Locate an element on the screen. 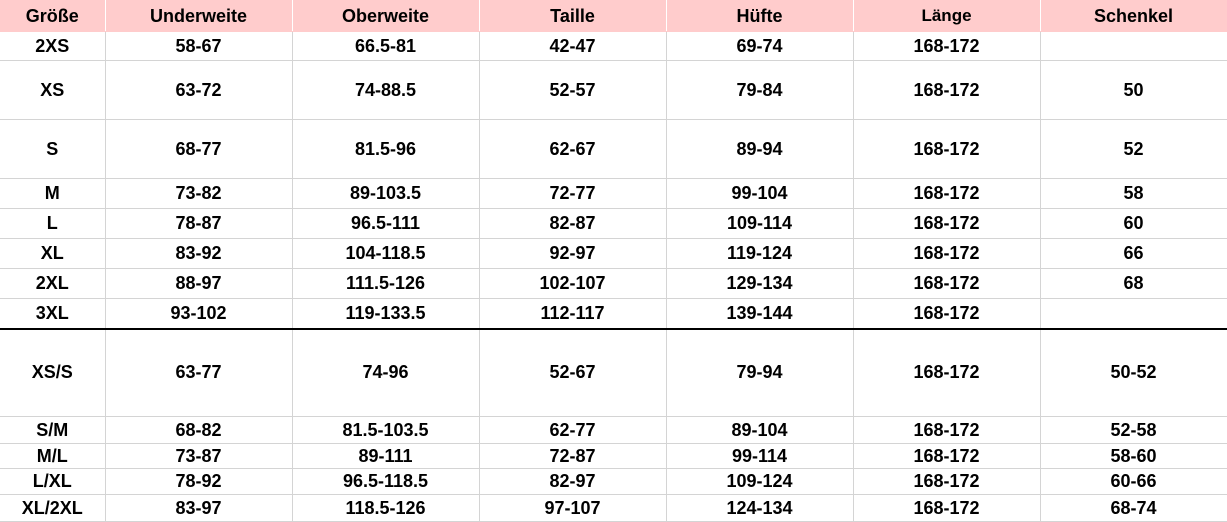  header-taille: Taille is located at coordinates (572, 16).